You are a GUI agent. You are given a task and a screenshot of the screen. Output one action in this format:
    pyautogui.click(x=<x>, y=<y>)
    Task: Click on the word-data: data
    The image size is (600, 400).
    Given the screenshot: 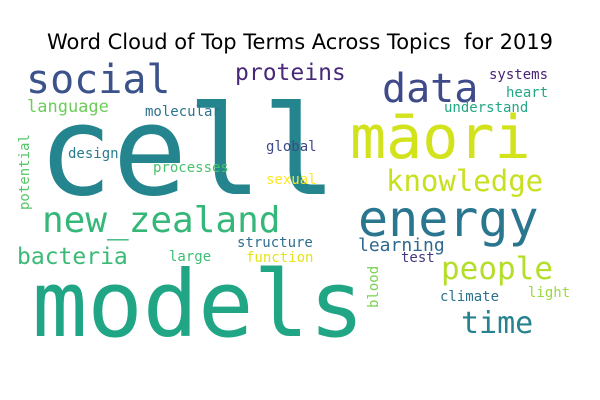 What is the action you would take?
    pyautogui.click(x=430, y=89)
    